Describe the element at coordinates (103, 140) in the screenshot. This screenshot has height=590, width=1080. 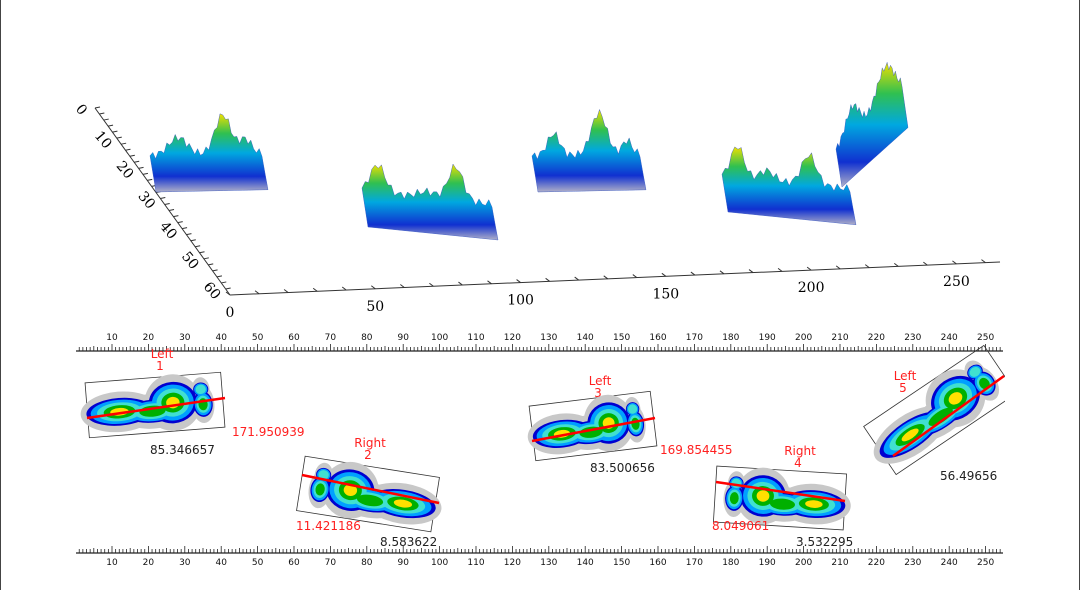
I see `y-tick-label: 10` at that location.